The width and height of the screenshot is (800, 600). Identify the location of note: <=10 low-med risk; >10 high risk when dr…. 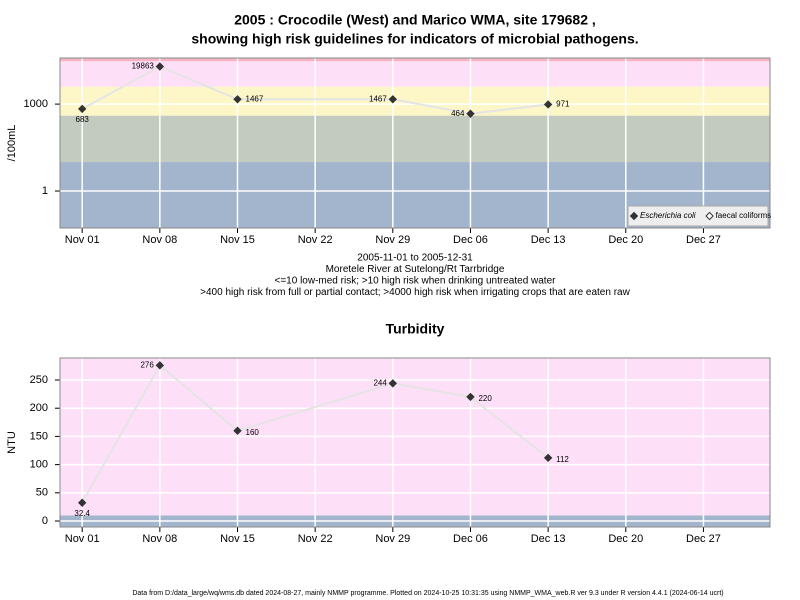
(416, 281).